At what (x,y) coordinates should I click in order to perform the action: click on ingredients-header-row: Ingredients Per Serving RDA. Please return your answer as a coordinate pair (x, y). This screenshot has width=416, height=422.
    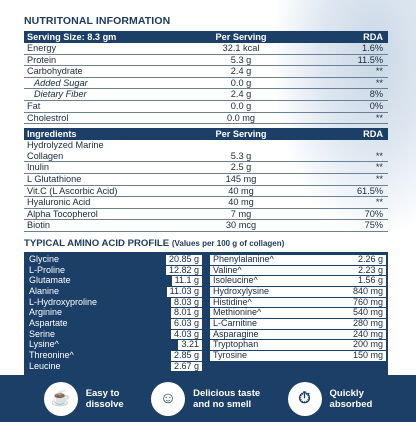
    Looking at the image, I should click on (206, 134).